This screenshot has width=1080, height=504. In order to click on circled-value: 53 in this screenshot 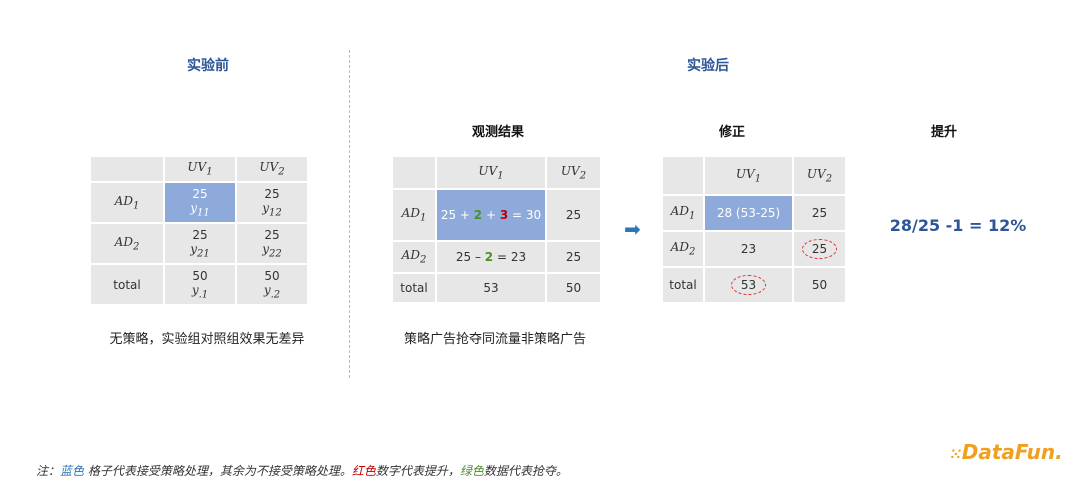, I will do `click(748, 285)`.